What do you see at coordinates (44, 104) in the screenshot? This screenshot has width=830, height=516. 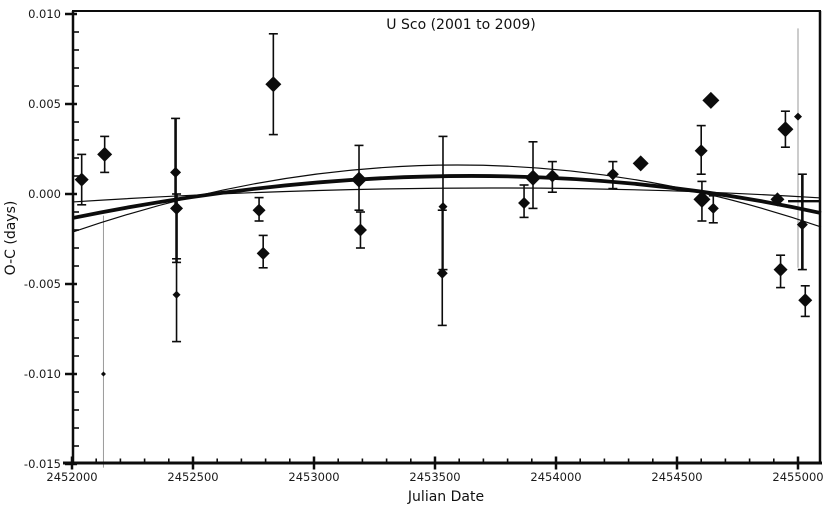 I see `svg-text: 0.005` at bounding box center [44, 104].